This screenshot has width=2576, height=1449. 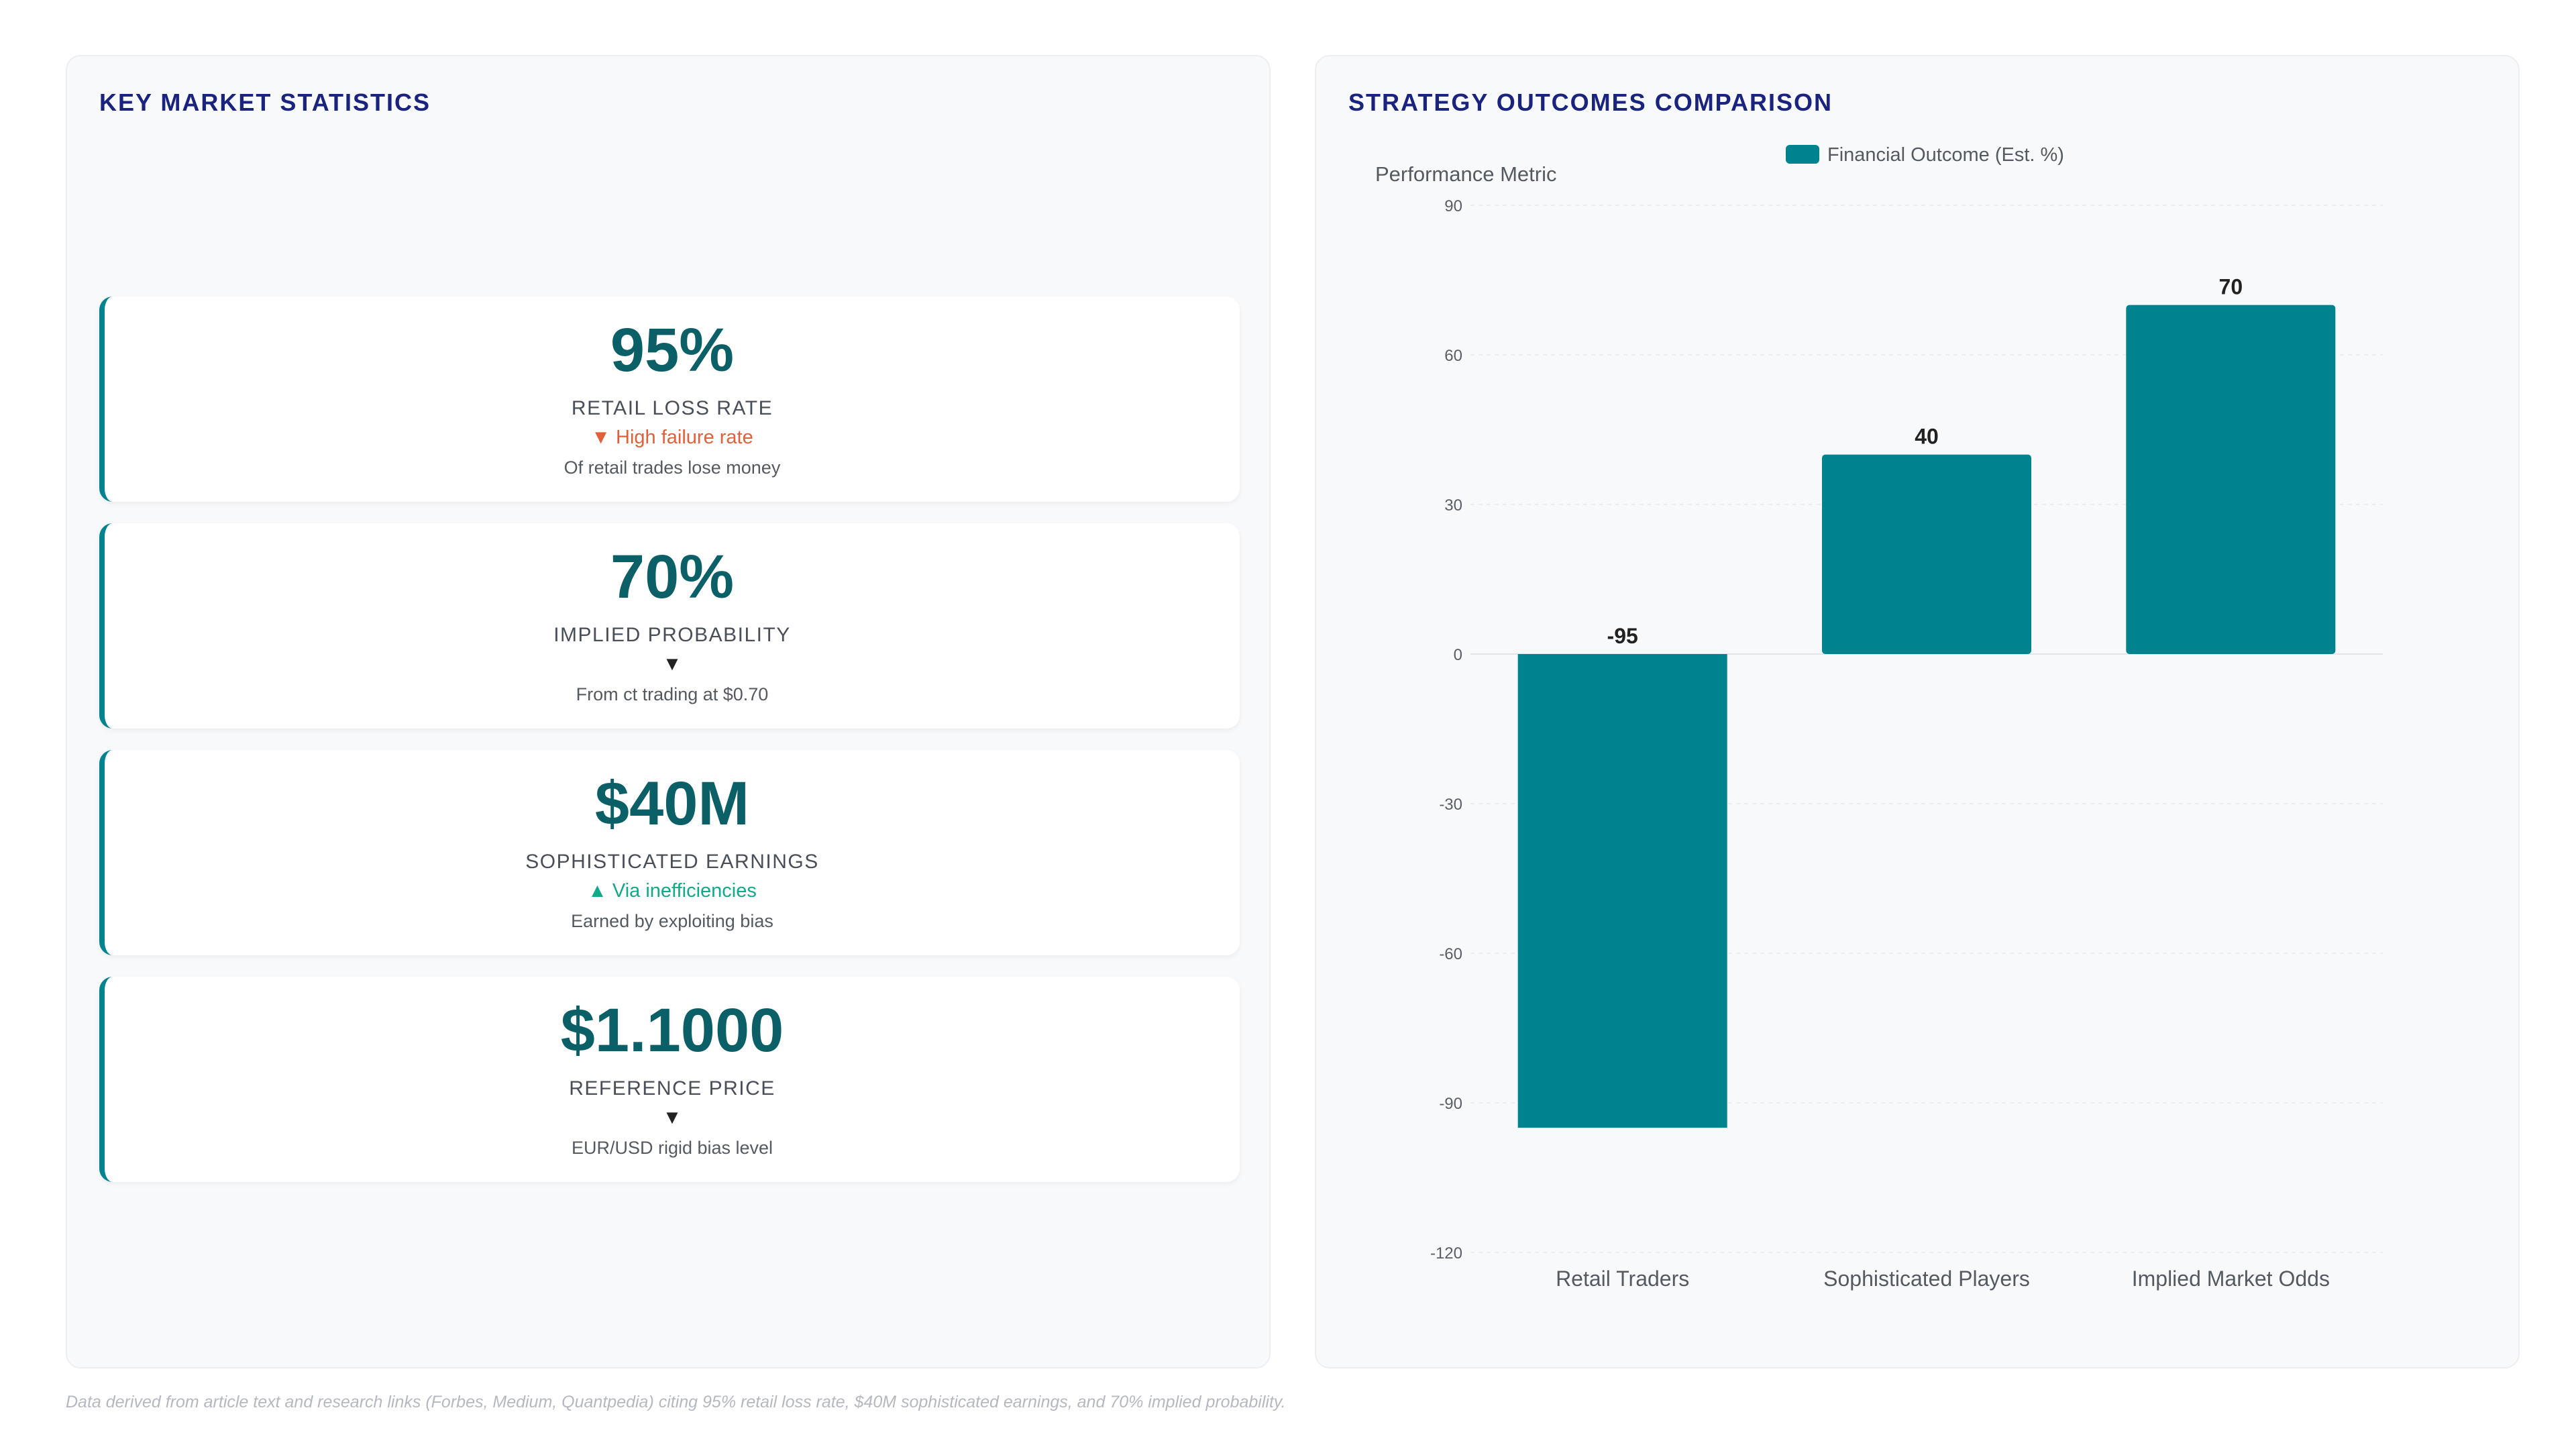 I want to click on stat-trend: ▲ Via inefficiencies, so click(x=672, y=891).